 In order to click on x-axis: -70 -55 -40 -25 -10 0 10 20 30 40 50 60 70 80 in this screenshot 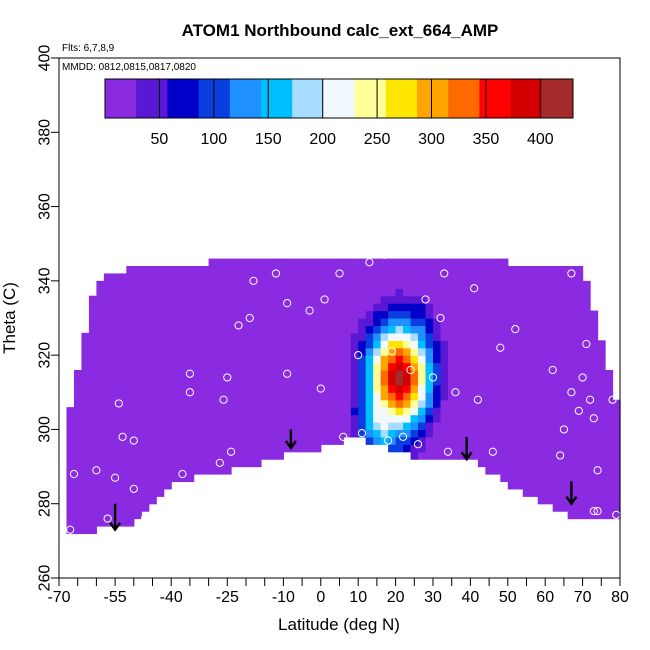, I will do `click(338, 591)`.